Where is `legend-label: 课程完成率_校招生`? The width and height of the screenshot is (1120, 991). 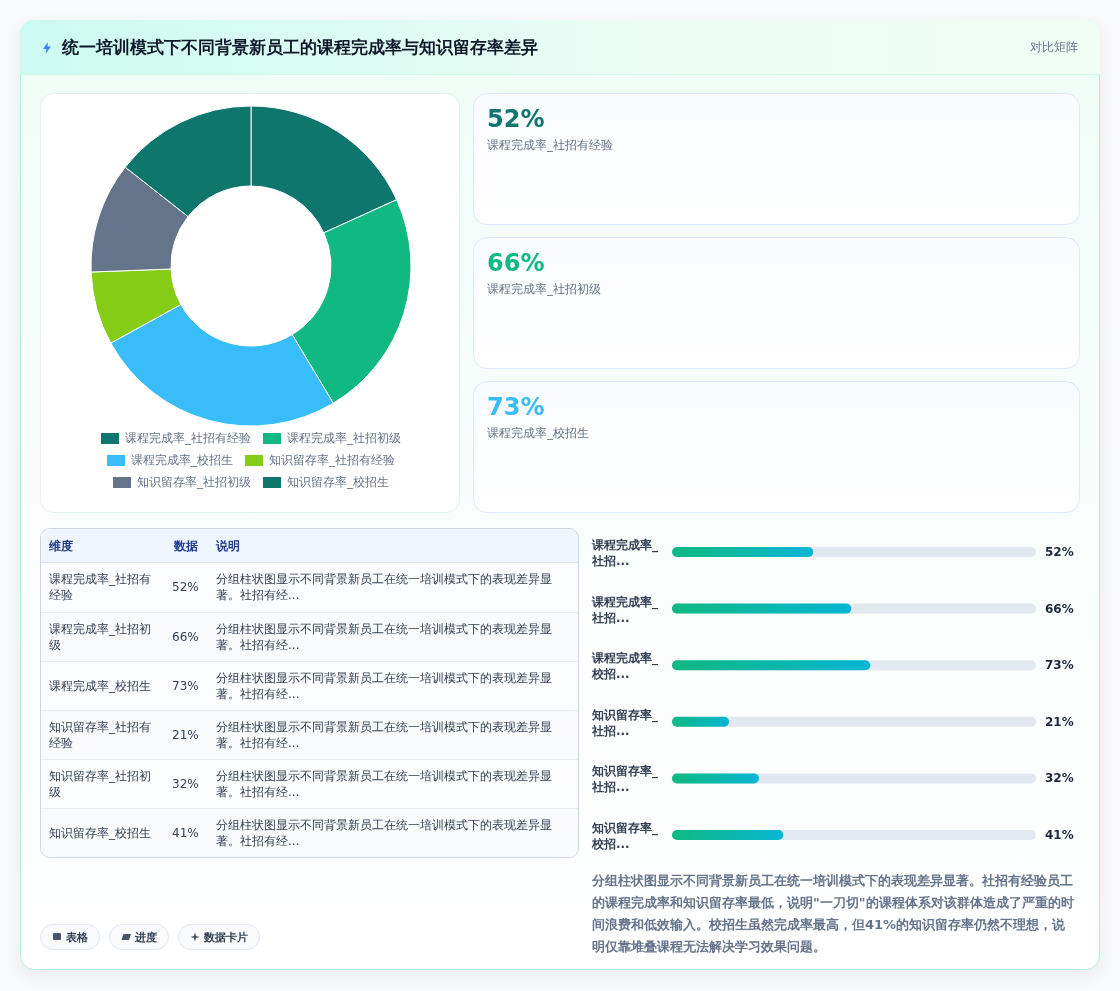 legend-label: 课程完成率_校招生 is located at coordinates (182, 460).